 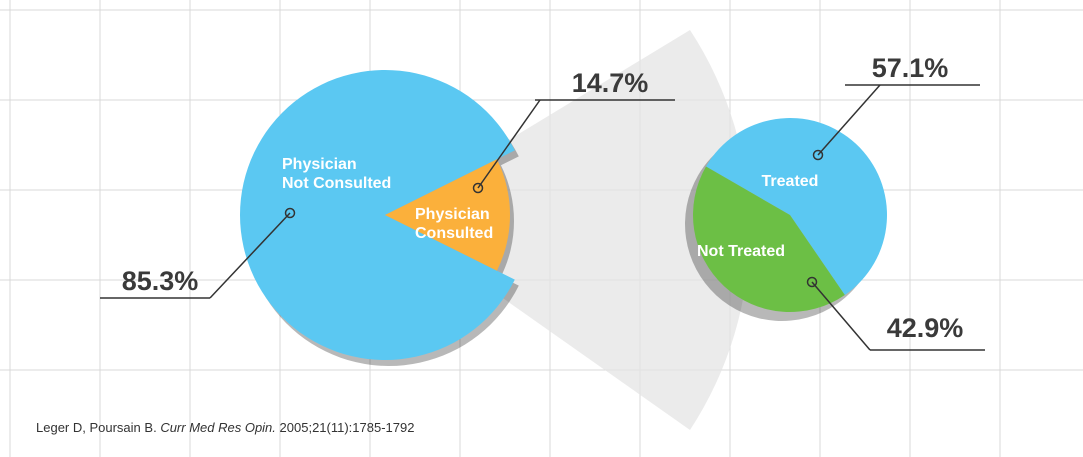 I want to click on value-label: 42.9%, so click(x=925, y=328).